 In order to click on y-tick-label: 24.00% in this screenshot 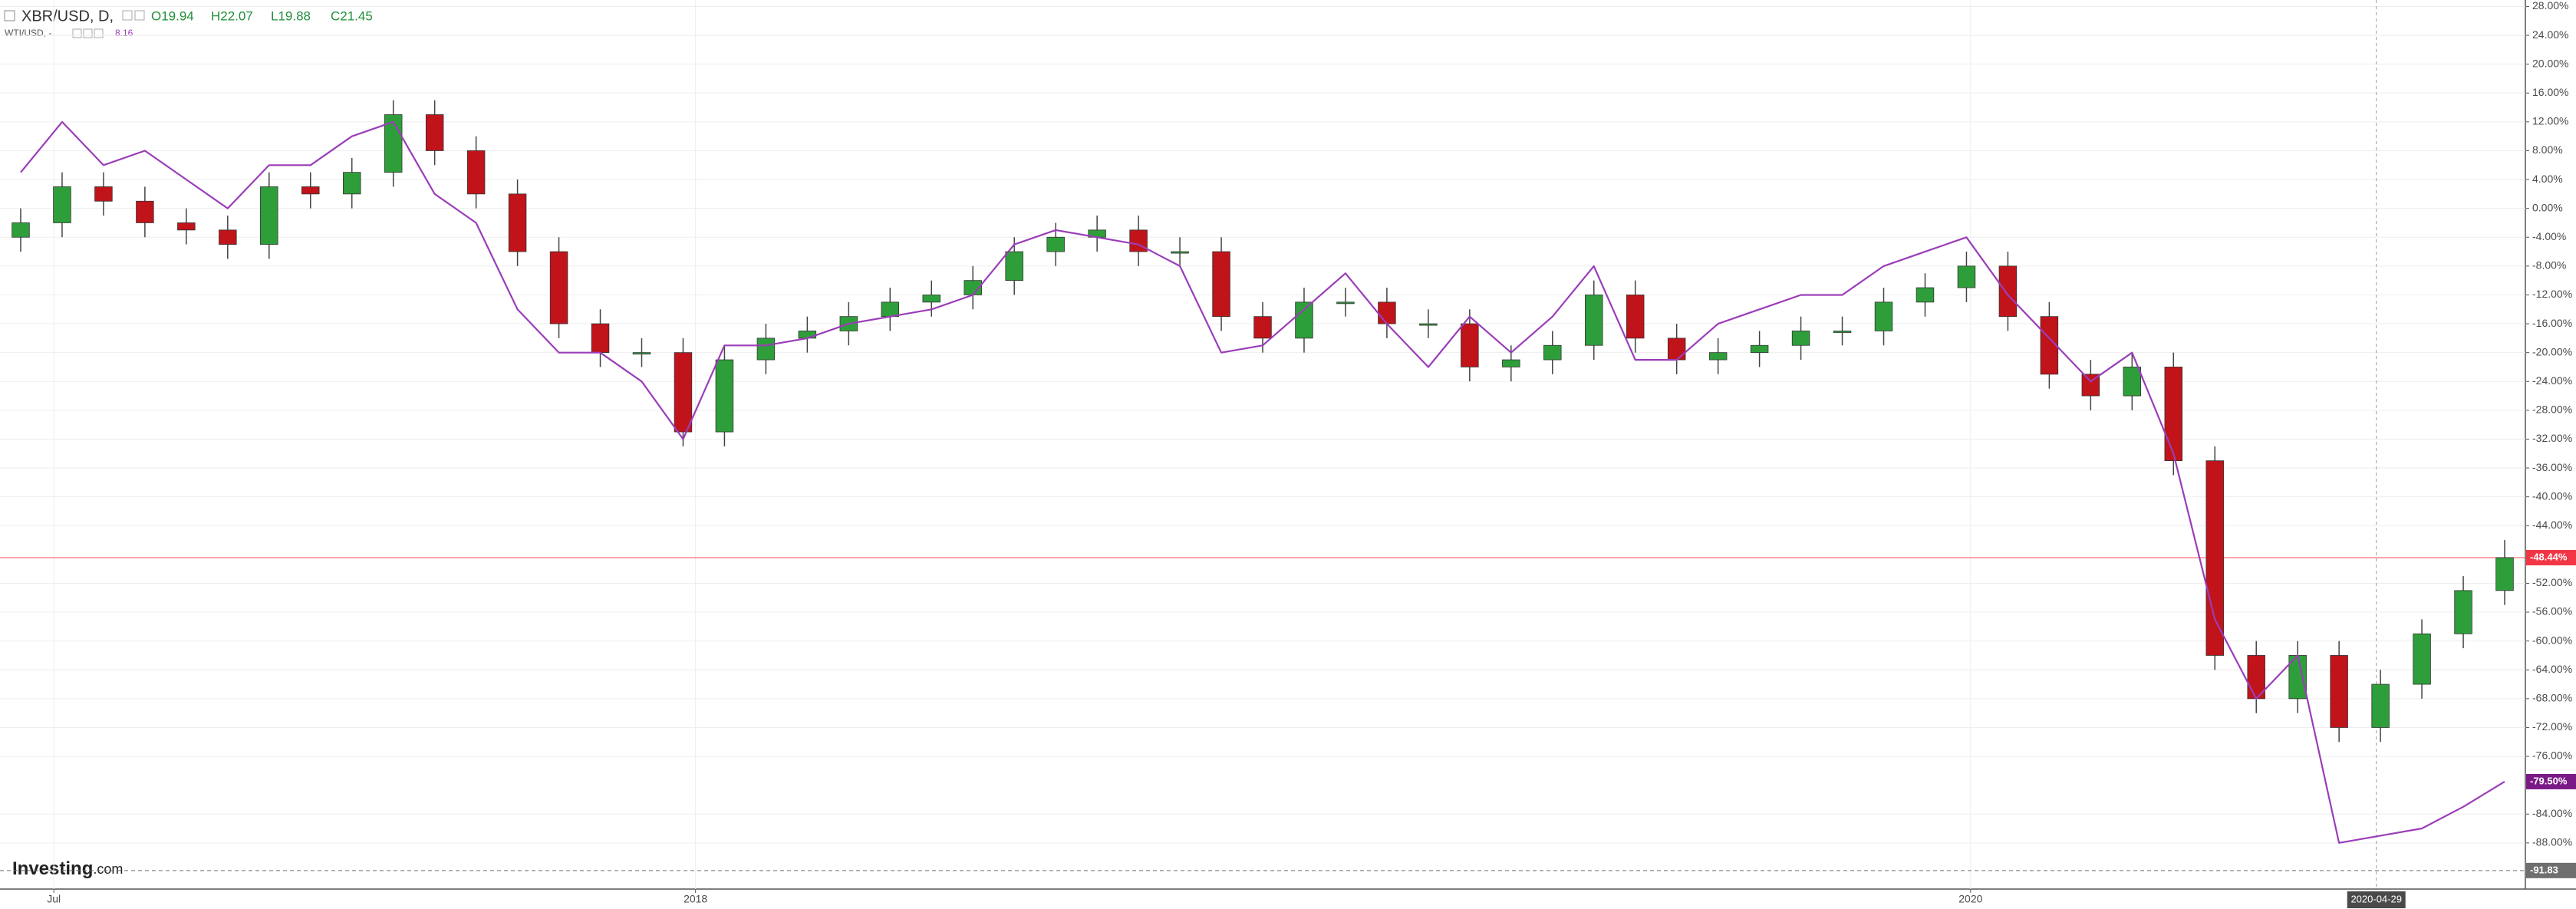, I will do `click(2550, 34)`.